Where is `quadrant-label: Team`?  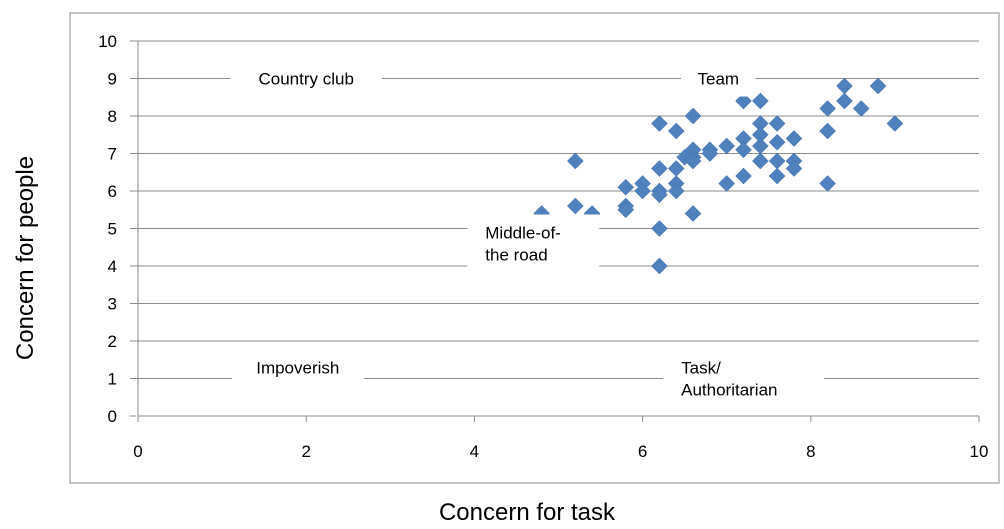
quadrant-label: Team is located at coordinates (718, 78).